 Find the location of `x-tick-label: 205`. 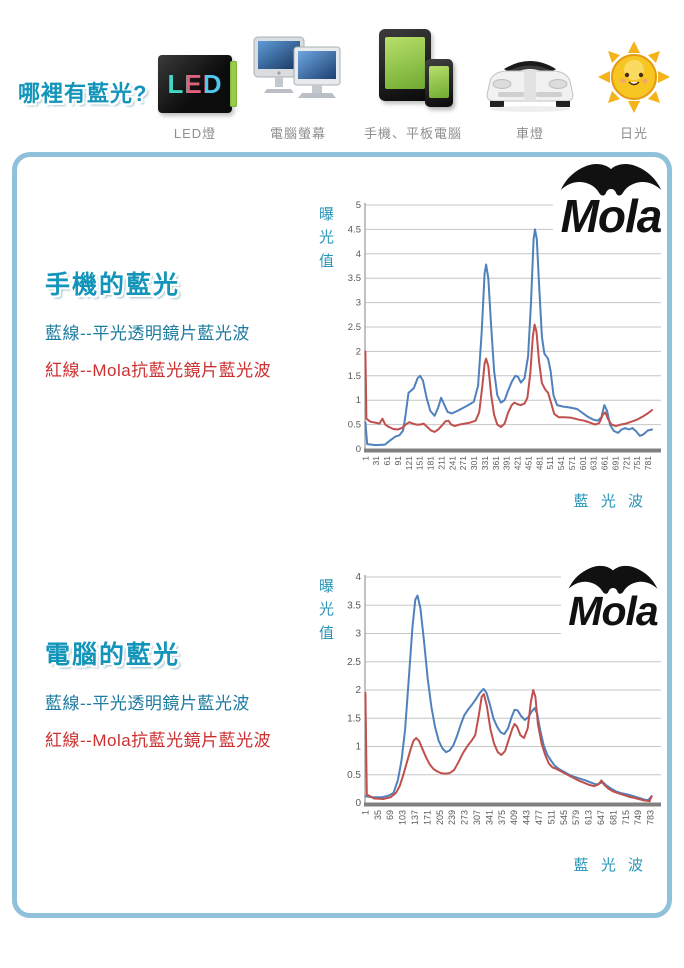

x-tick-label: 205 is located at coordinates (440, 817).